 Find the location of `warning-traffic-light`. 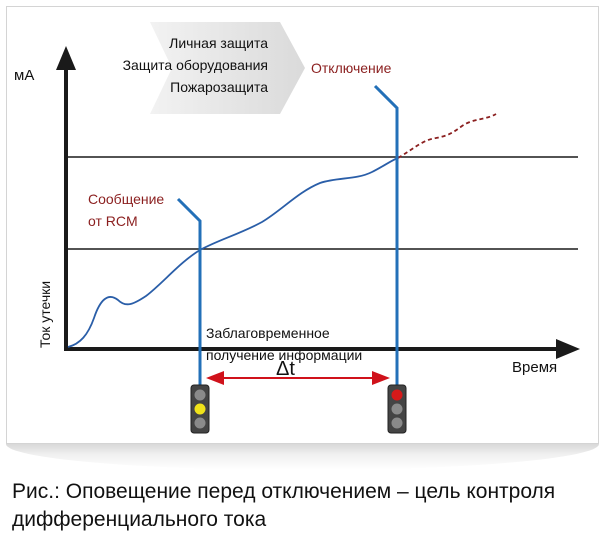

warning-traffic-light is located at coordinates (200, 409).